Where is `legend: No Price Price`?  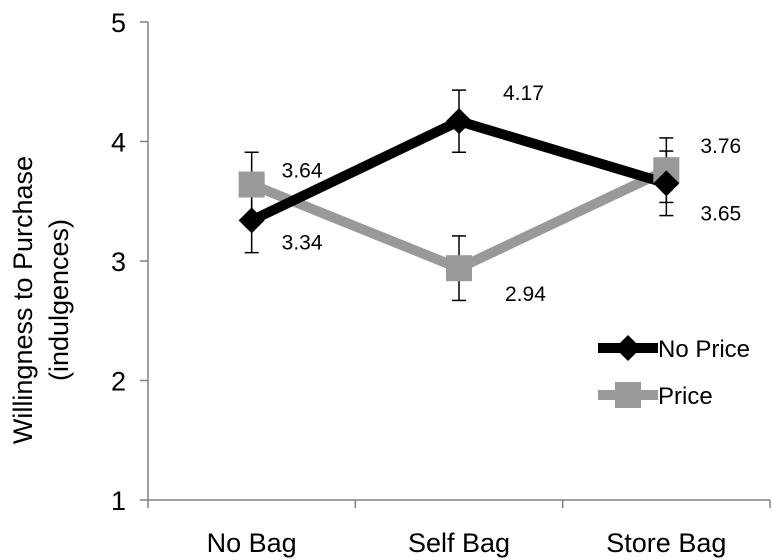
legend: No Price Price is located at coordinates (674, 372).